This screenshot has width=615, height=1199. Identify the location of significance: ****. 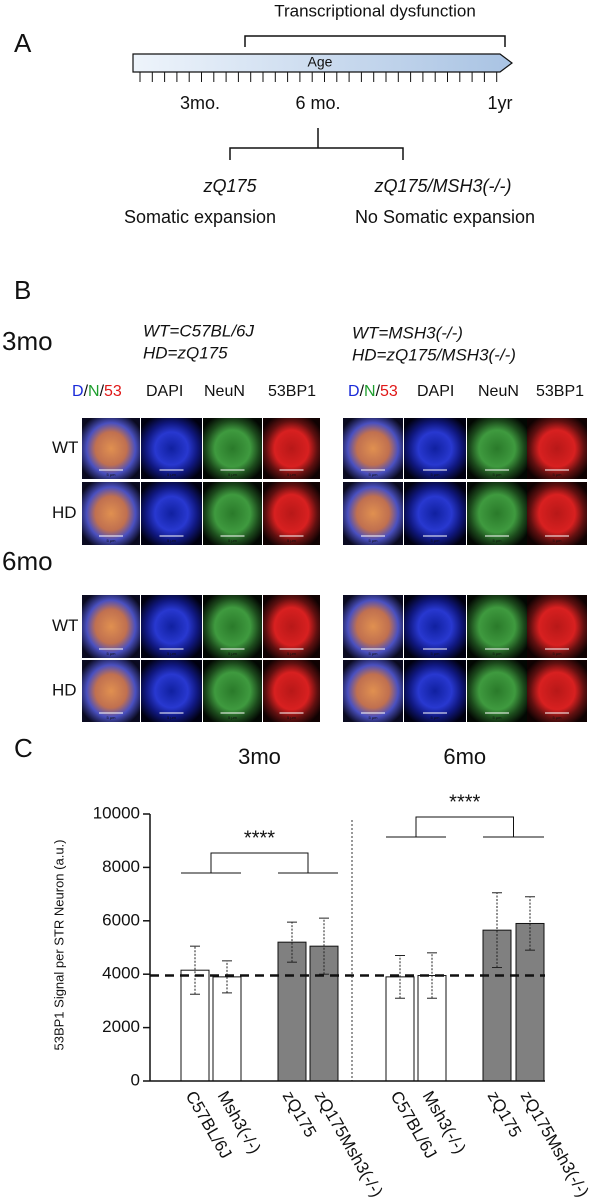
(464, 802).